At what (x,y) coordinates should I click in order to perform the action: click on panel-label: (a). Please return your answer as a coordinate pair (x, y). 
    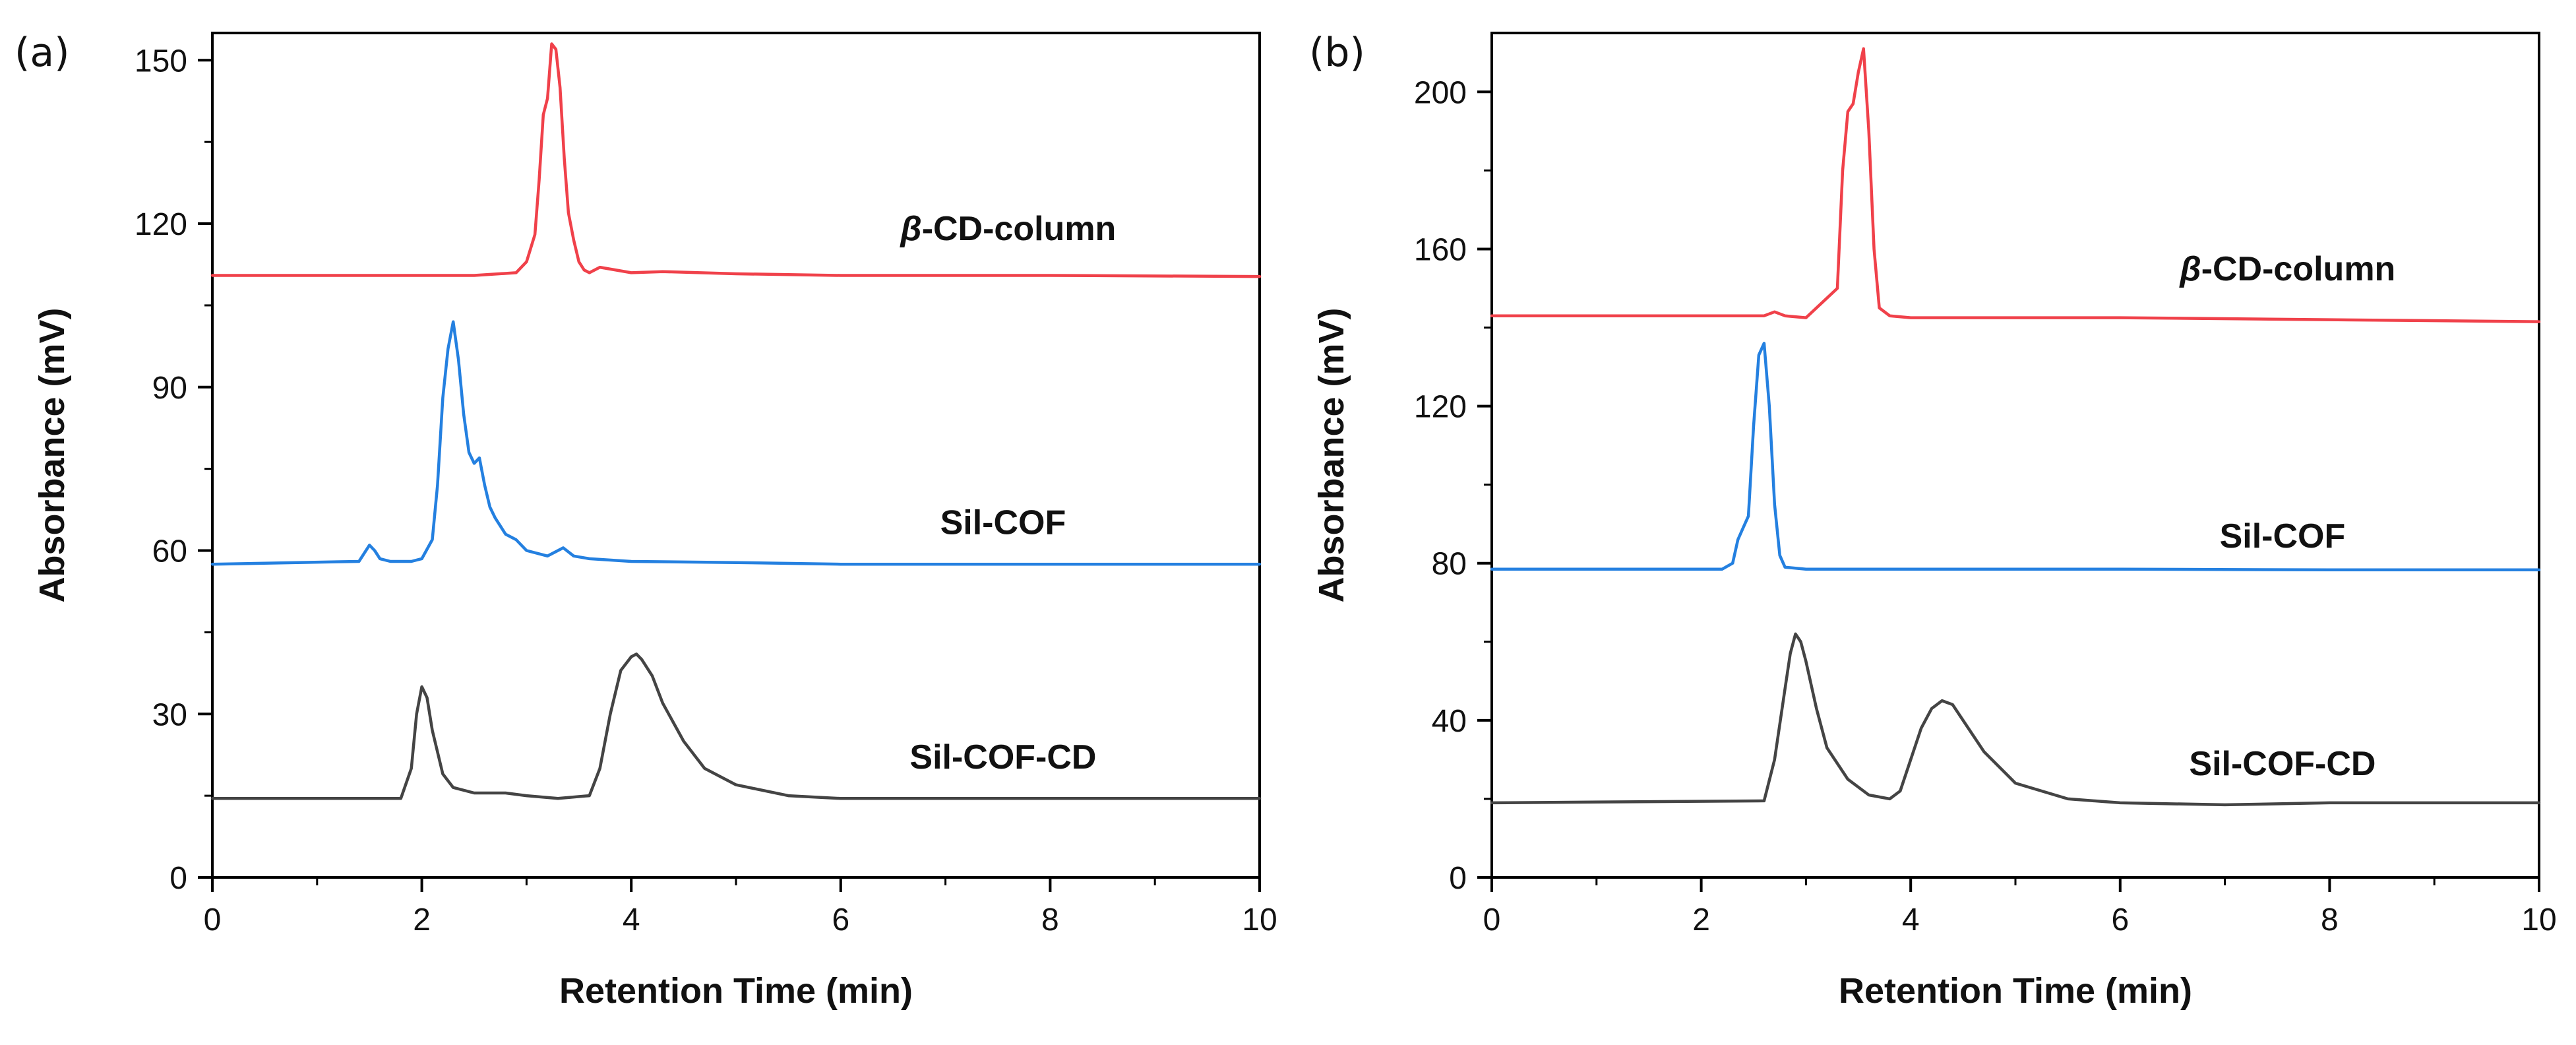
    Looking at the image, I should click on (42, 53).